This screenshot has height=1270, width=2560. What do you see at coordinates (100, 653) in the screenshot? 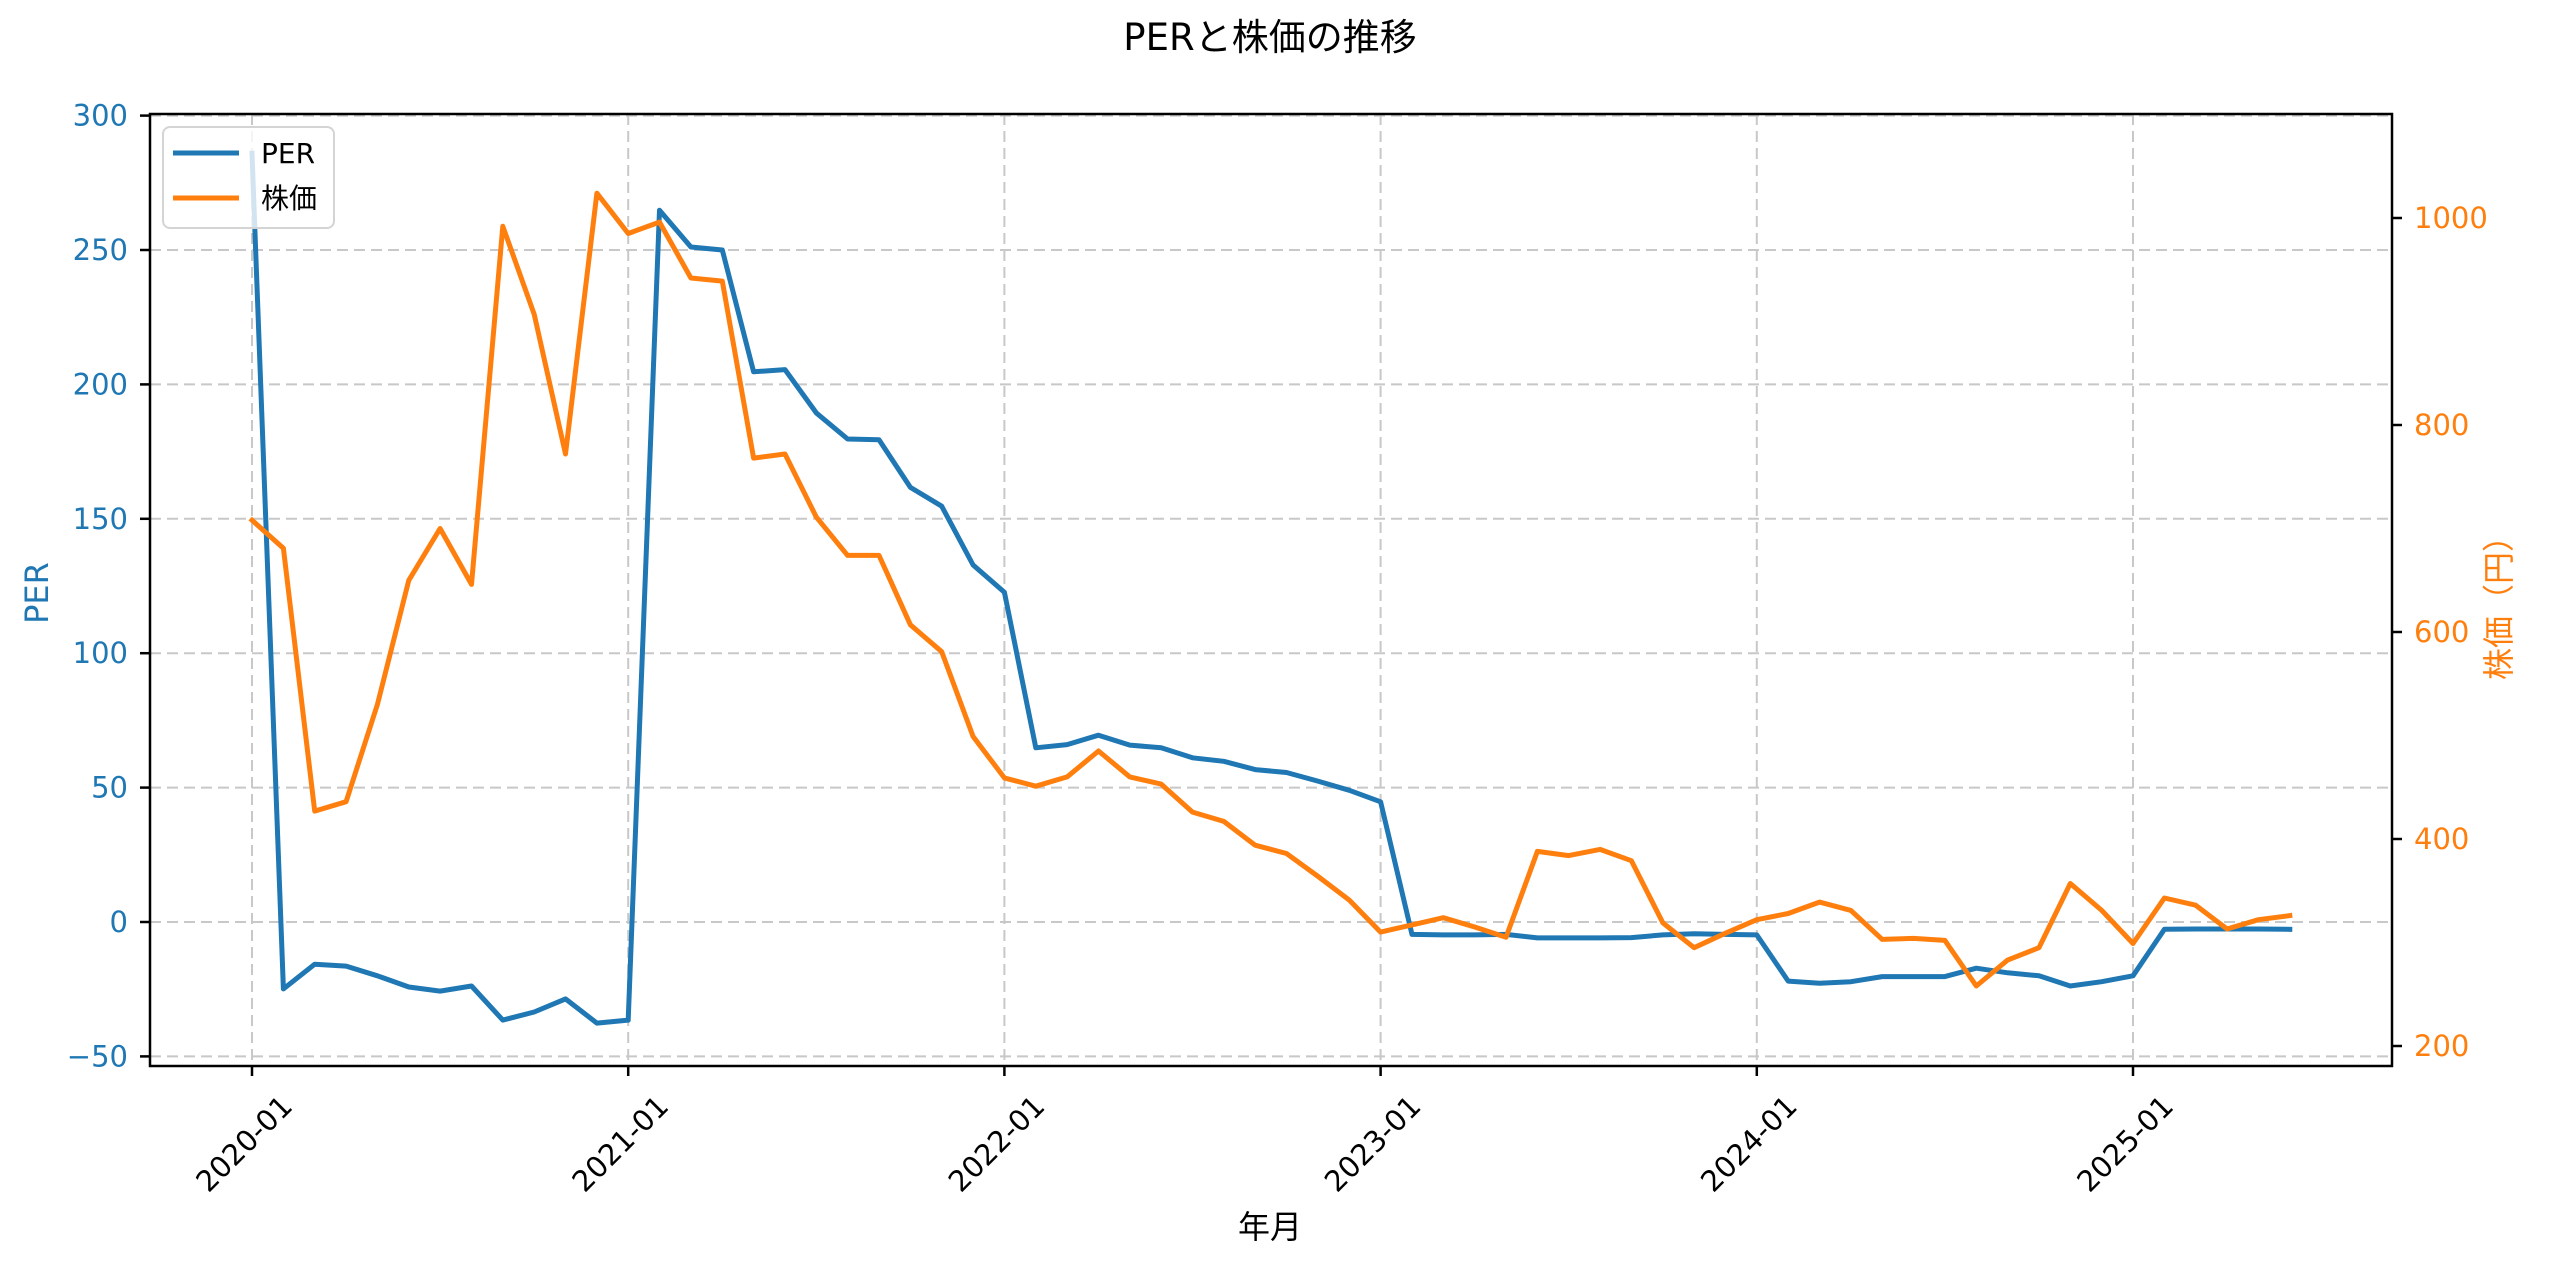
I see `y-left-tick-label: 100` at bounding box center [100, 653].